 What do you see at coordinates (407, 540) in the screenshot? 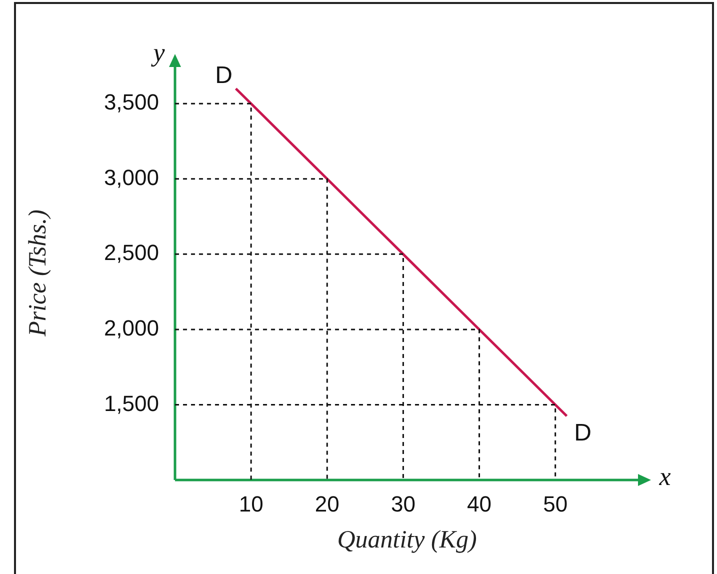
I see `x-axis-title: Quantity (Kg)` at bounding box center [407, 540].